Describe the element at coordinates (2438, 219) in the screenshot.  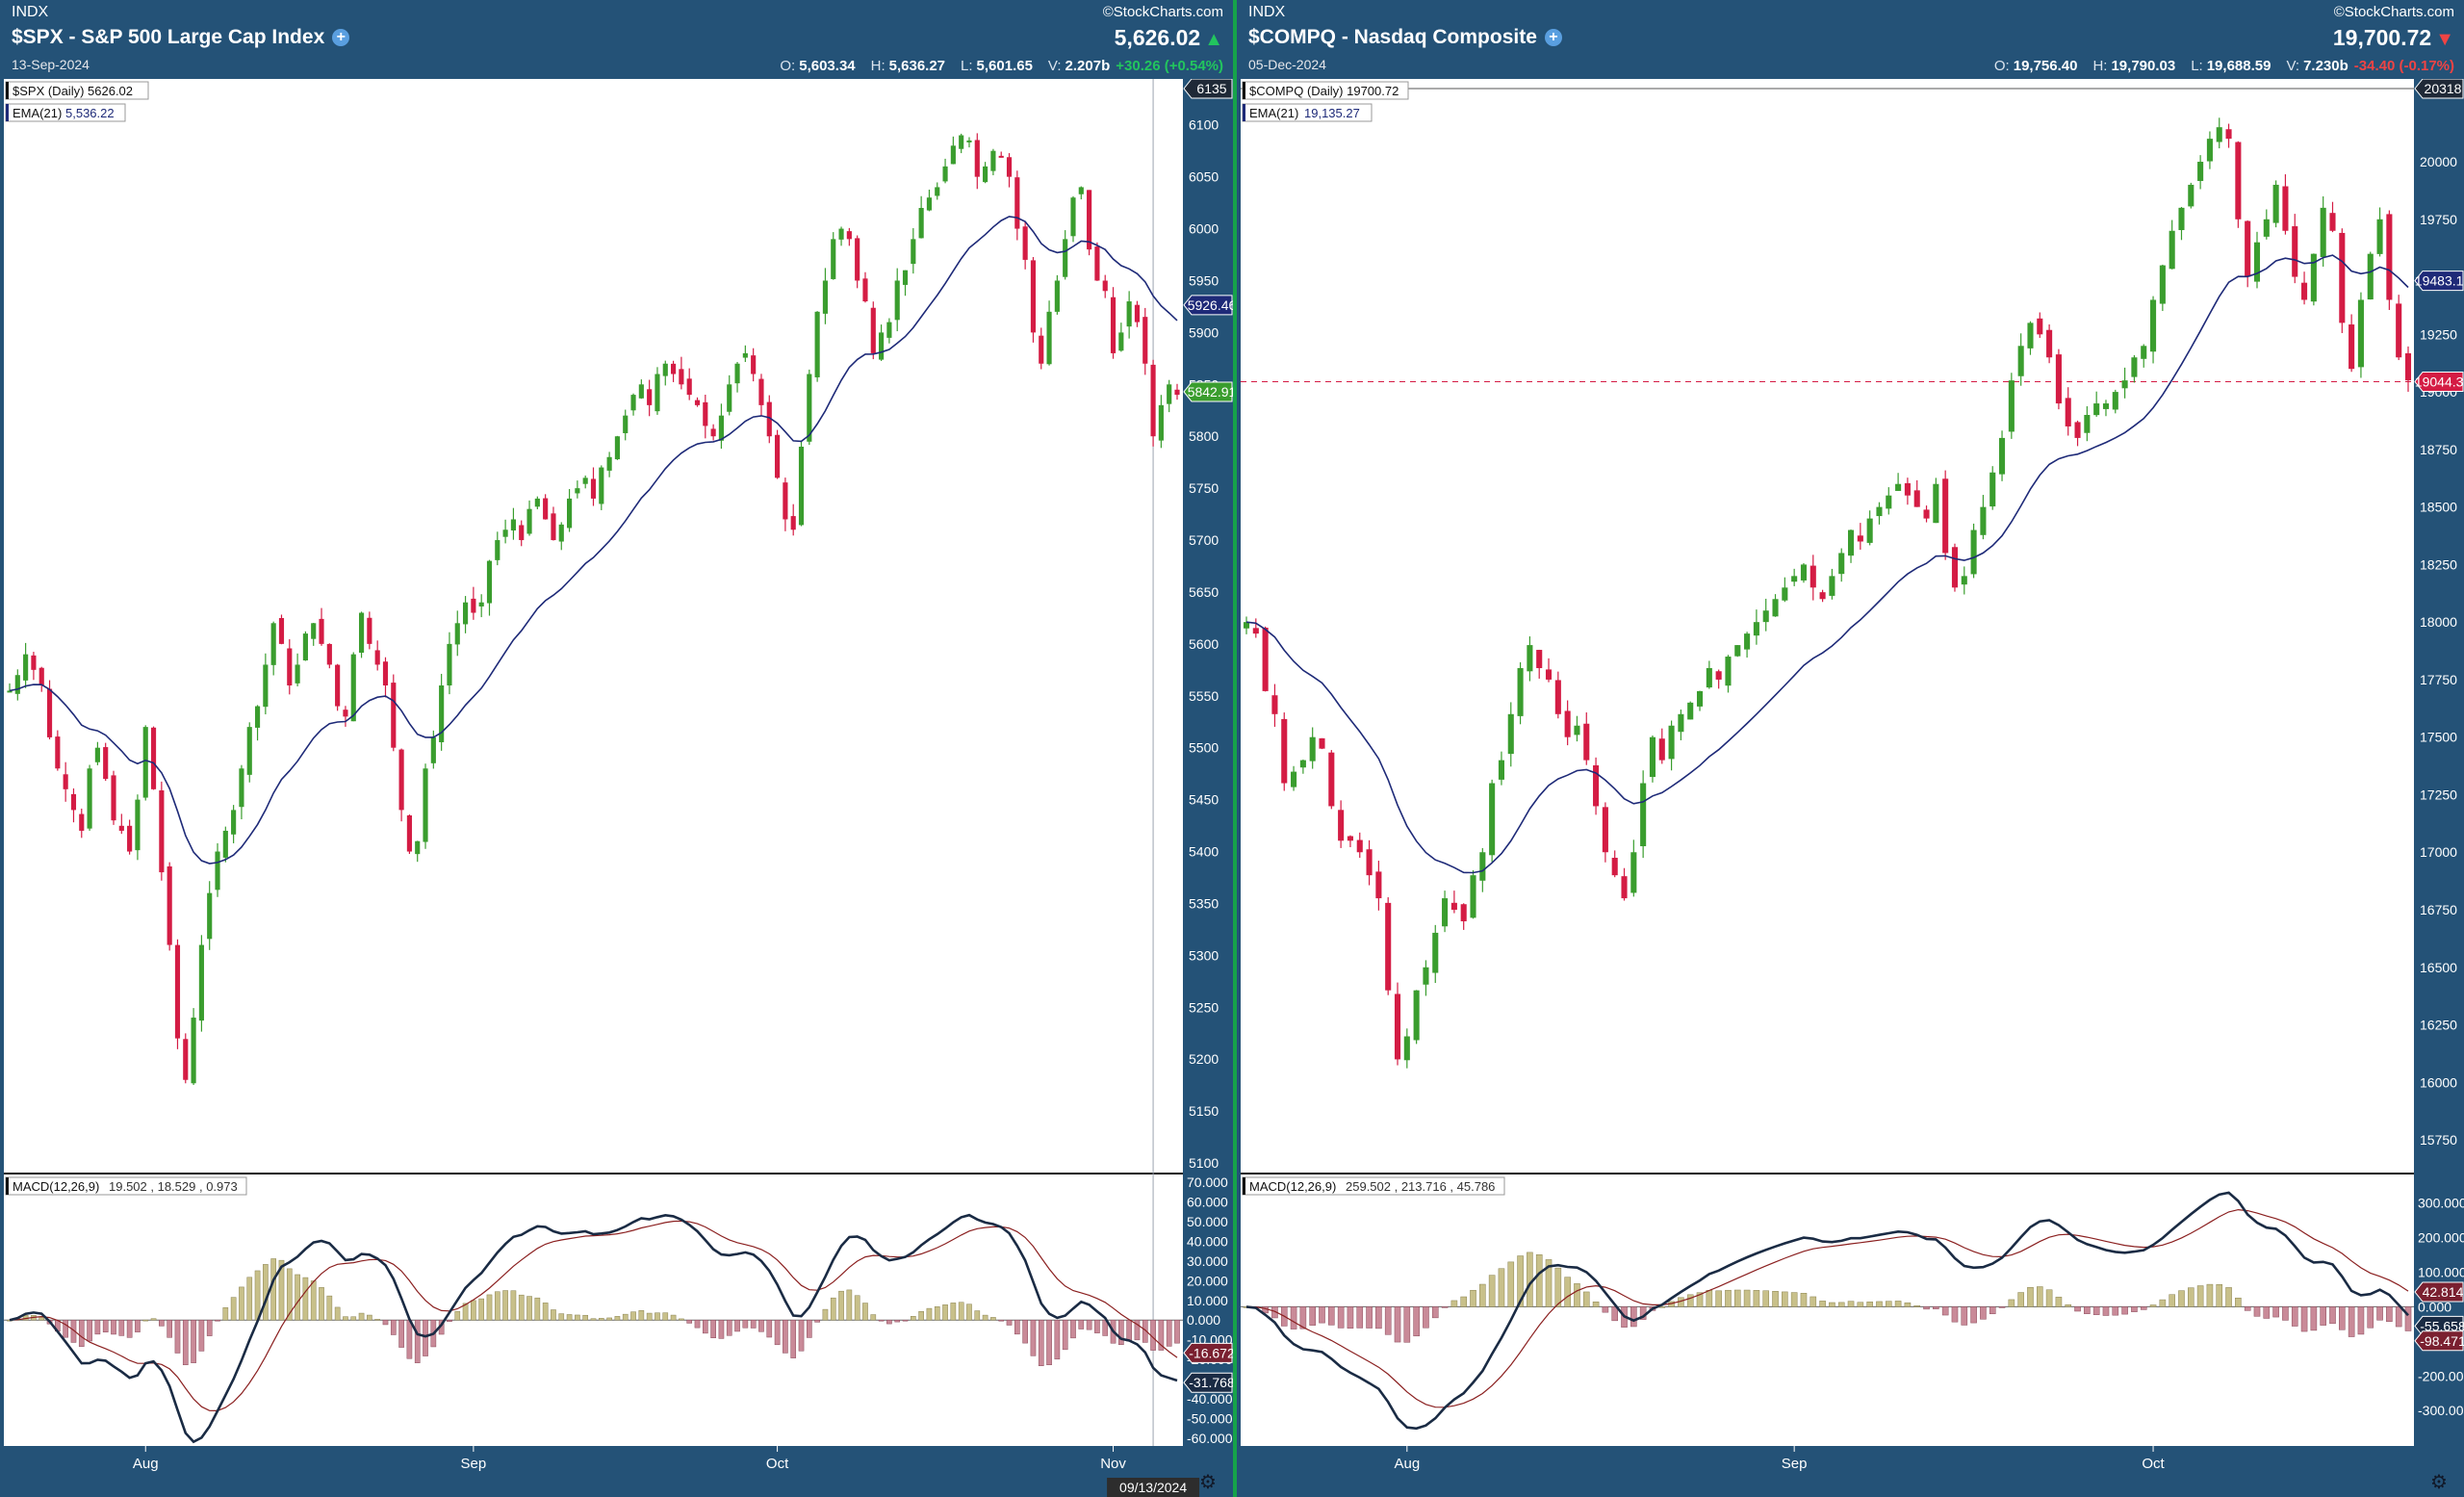
I see `price-tick-label: 19750` at that location.